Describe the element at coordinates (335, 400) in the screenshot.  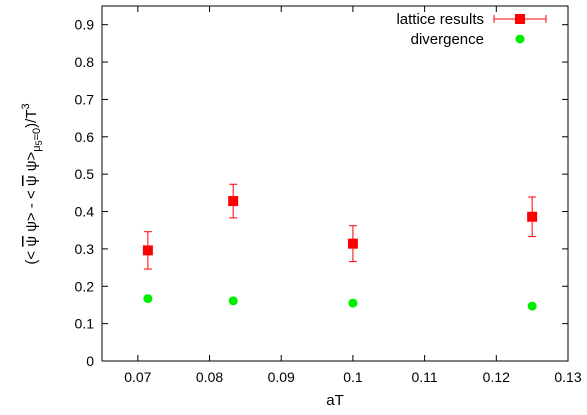
I see `x-axis-label: aT` at that location.